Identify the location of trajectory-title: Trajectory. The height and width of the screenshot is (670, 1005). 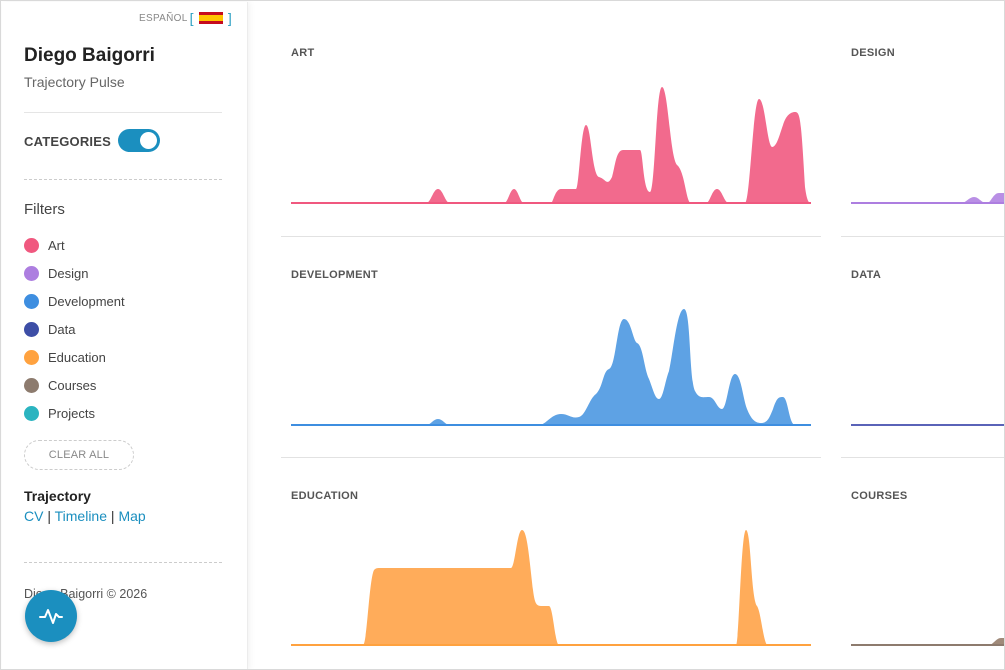
(57, 496).